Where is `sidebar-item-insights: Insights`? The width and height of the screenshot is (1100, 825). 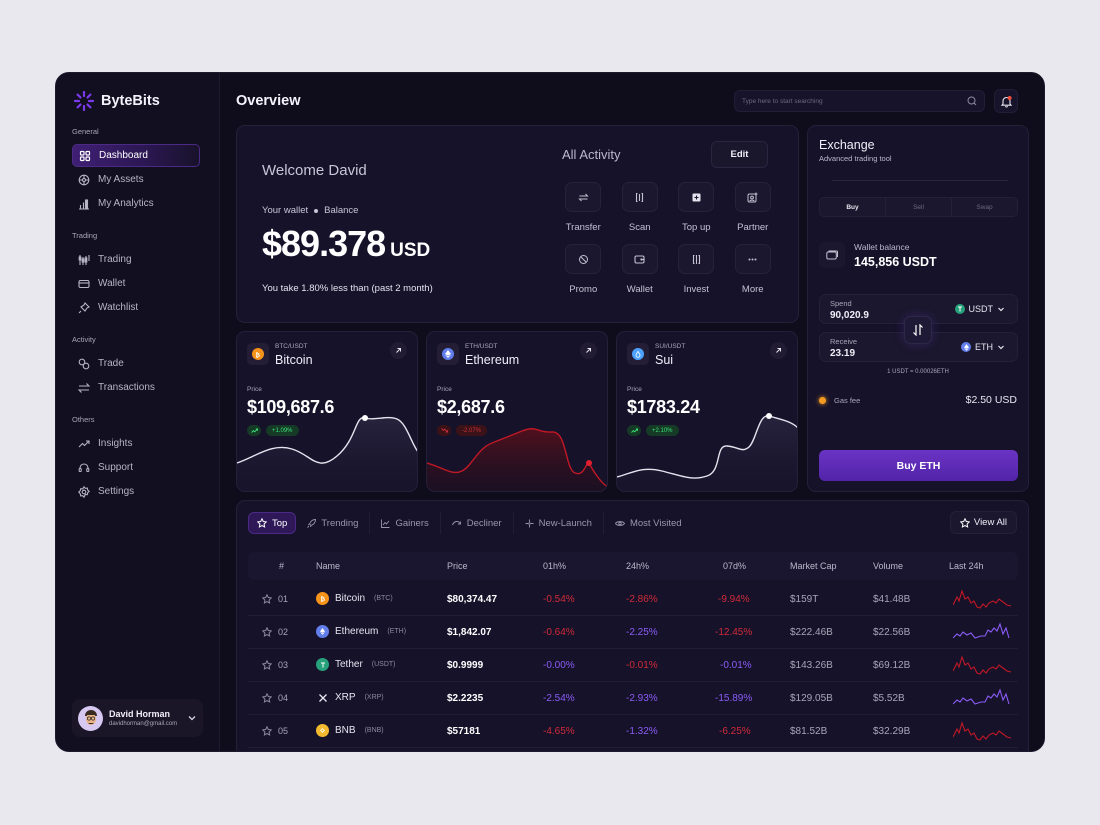
sidebar-item-insights: Insights is located at coordinates (136, 443).